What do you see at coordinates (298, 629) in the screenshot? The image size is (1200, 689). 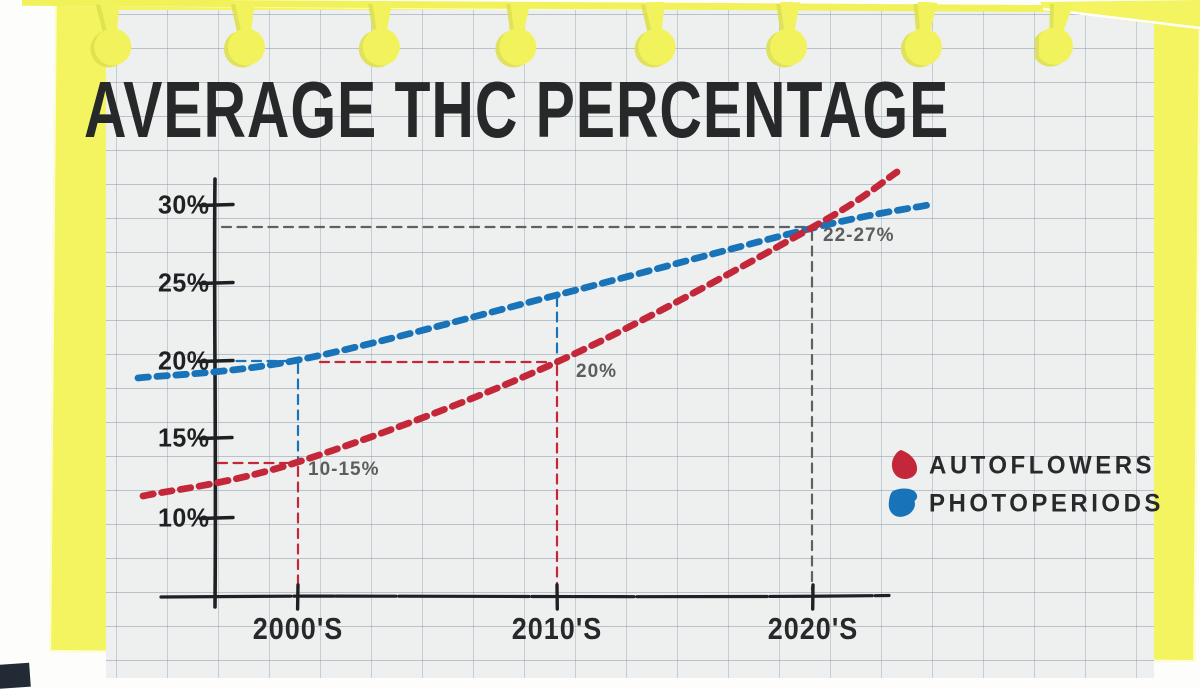 I see `x-tick-label-2000s: 2000'S` at bounding box center [298, 629].